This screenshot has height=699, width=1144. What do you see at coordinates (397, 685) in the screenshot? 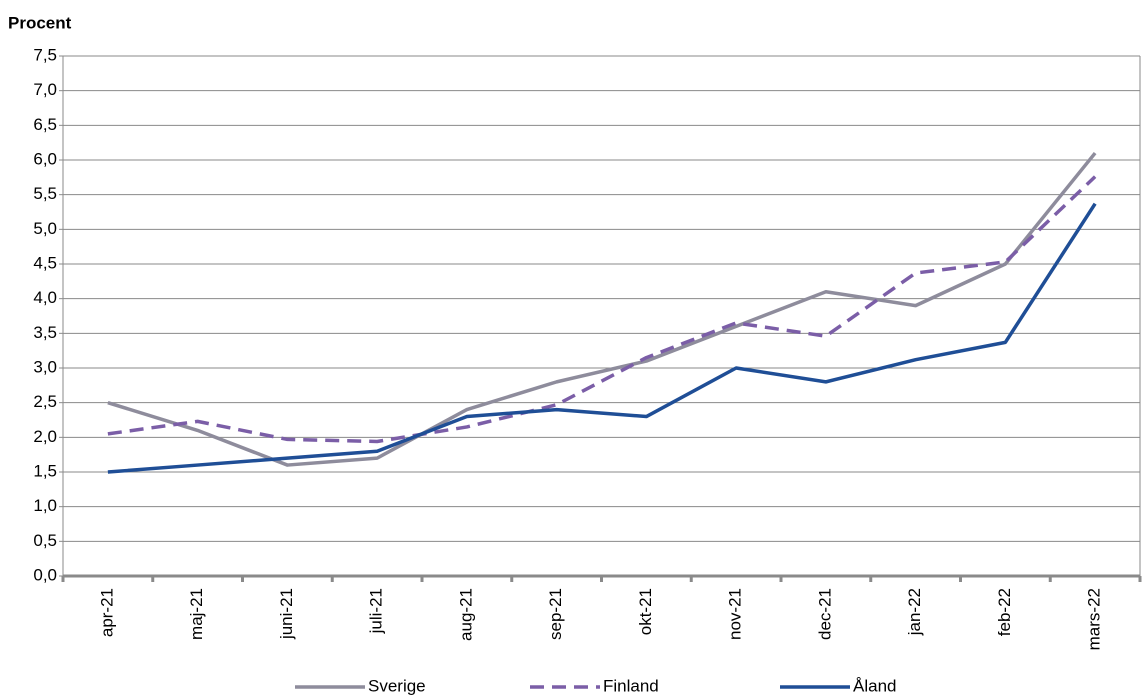
I see `legend-label: Sverige` at bounding box center [397, 685].